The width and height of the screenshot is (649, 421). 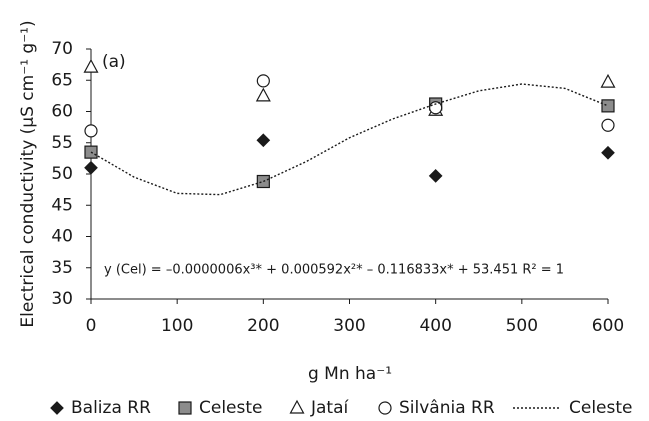 I want to click on y-tick-label: 50, so click(x=62, y=174).